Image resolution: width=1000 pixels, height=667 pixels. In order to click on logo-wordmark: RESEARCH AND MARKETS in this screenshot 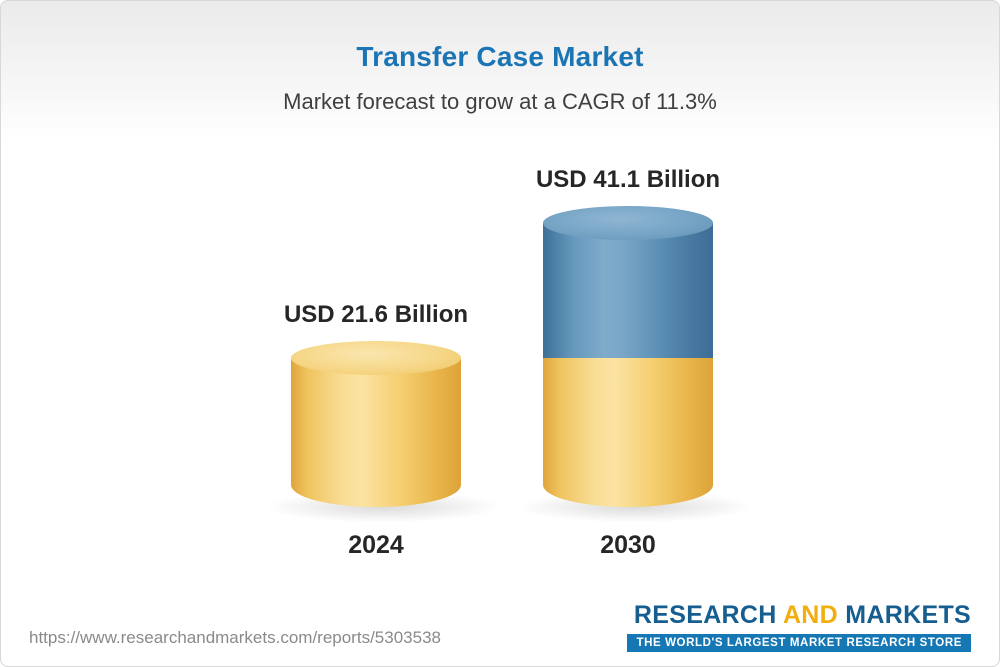, I will do `click(799, 615)`.